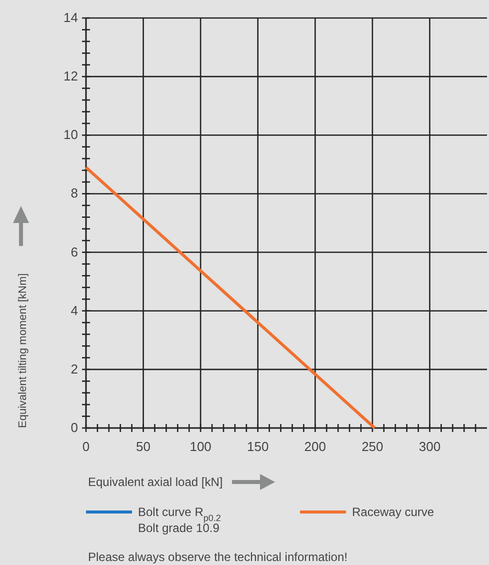 The width and height of the screenshot is (489, 565). Describe the element at coordinates (201, 446) in the screenshot. I see `x-tick-label: 100` at that location.